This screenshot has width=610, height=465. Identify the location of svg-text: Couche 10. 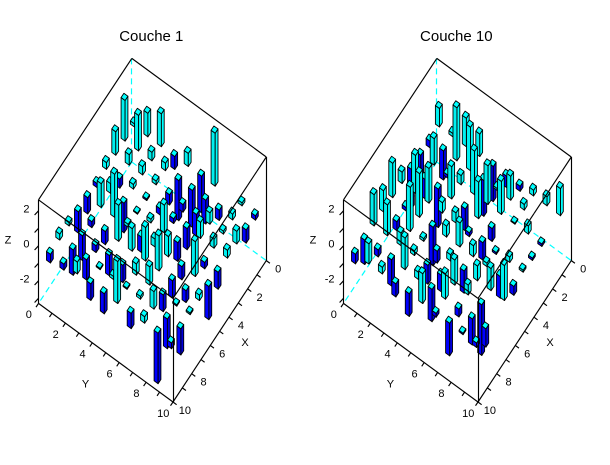
(456, 36).